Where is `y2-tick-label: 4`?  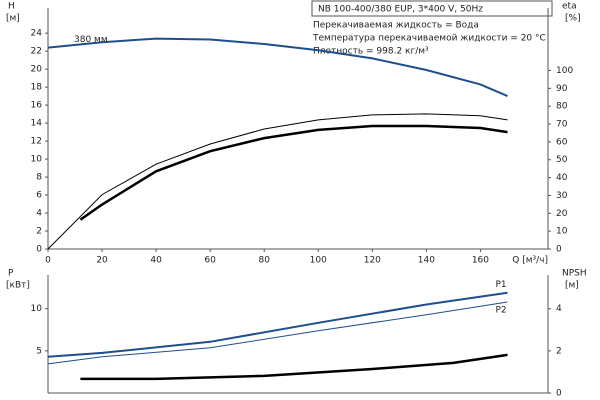
y2-tick-label: 4 is located at coordinates (559, 309).